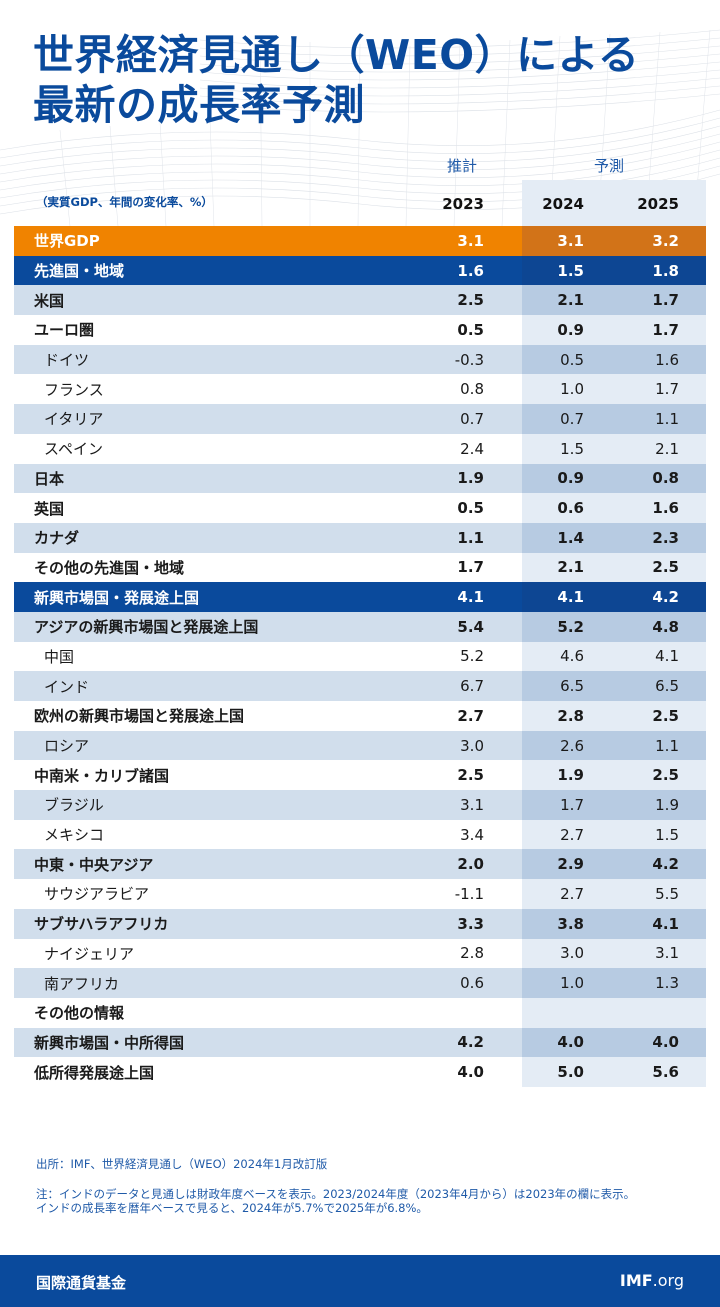 This screenshot has height=1307, width=720. What do you see at coordinates (667, 834) in the screenshot?
I see `value-2025: 1.5` at bounding box center [667, 834].